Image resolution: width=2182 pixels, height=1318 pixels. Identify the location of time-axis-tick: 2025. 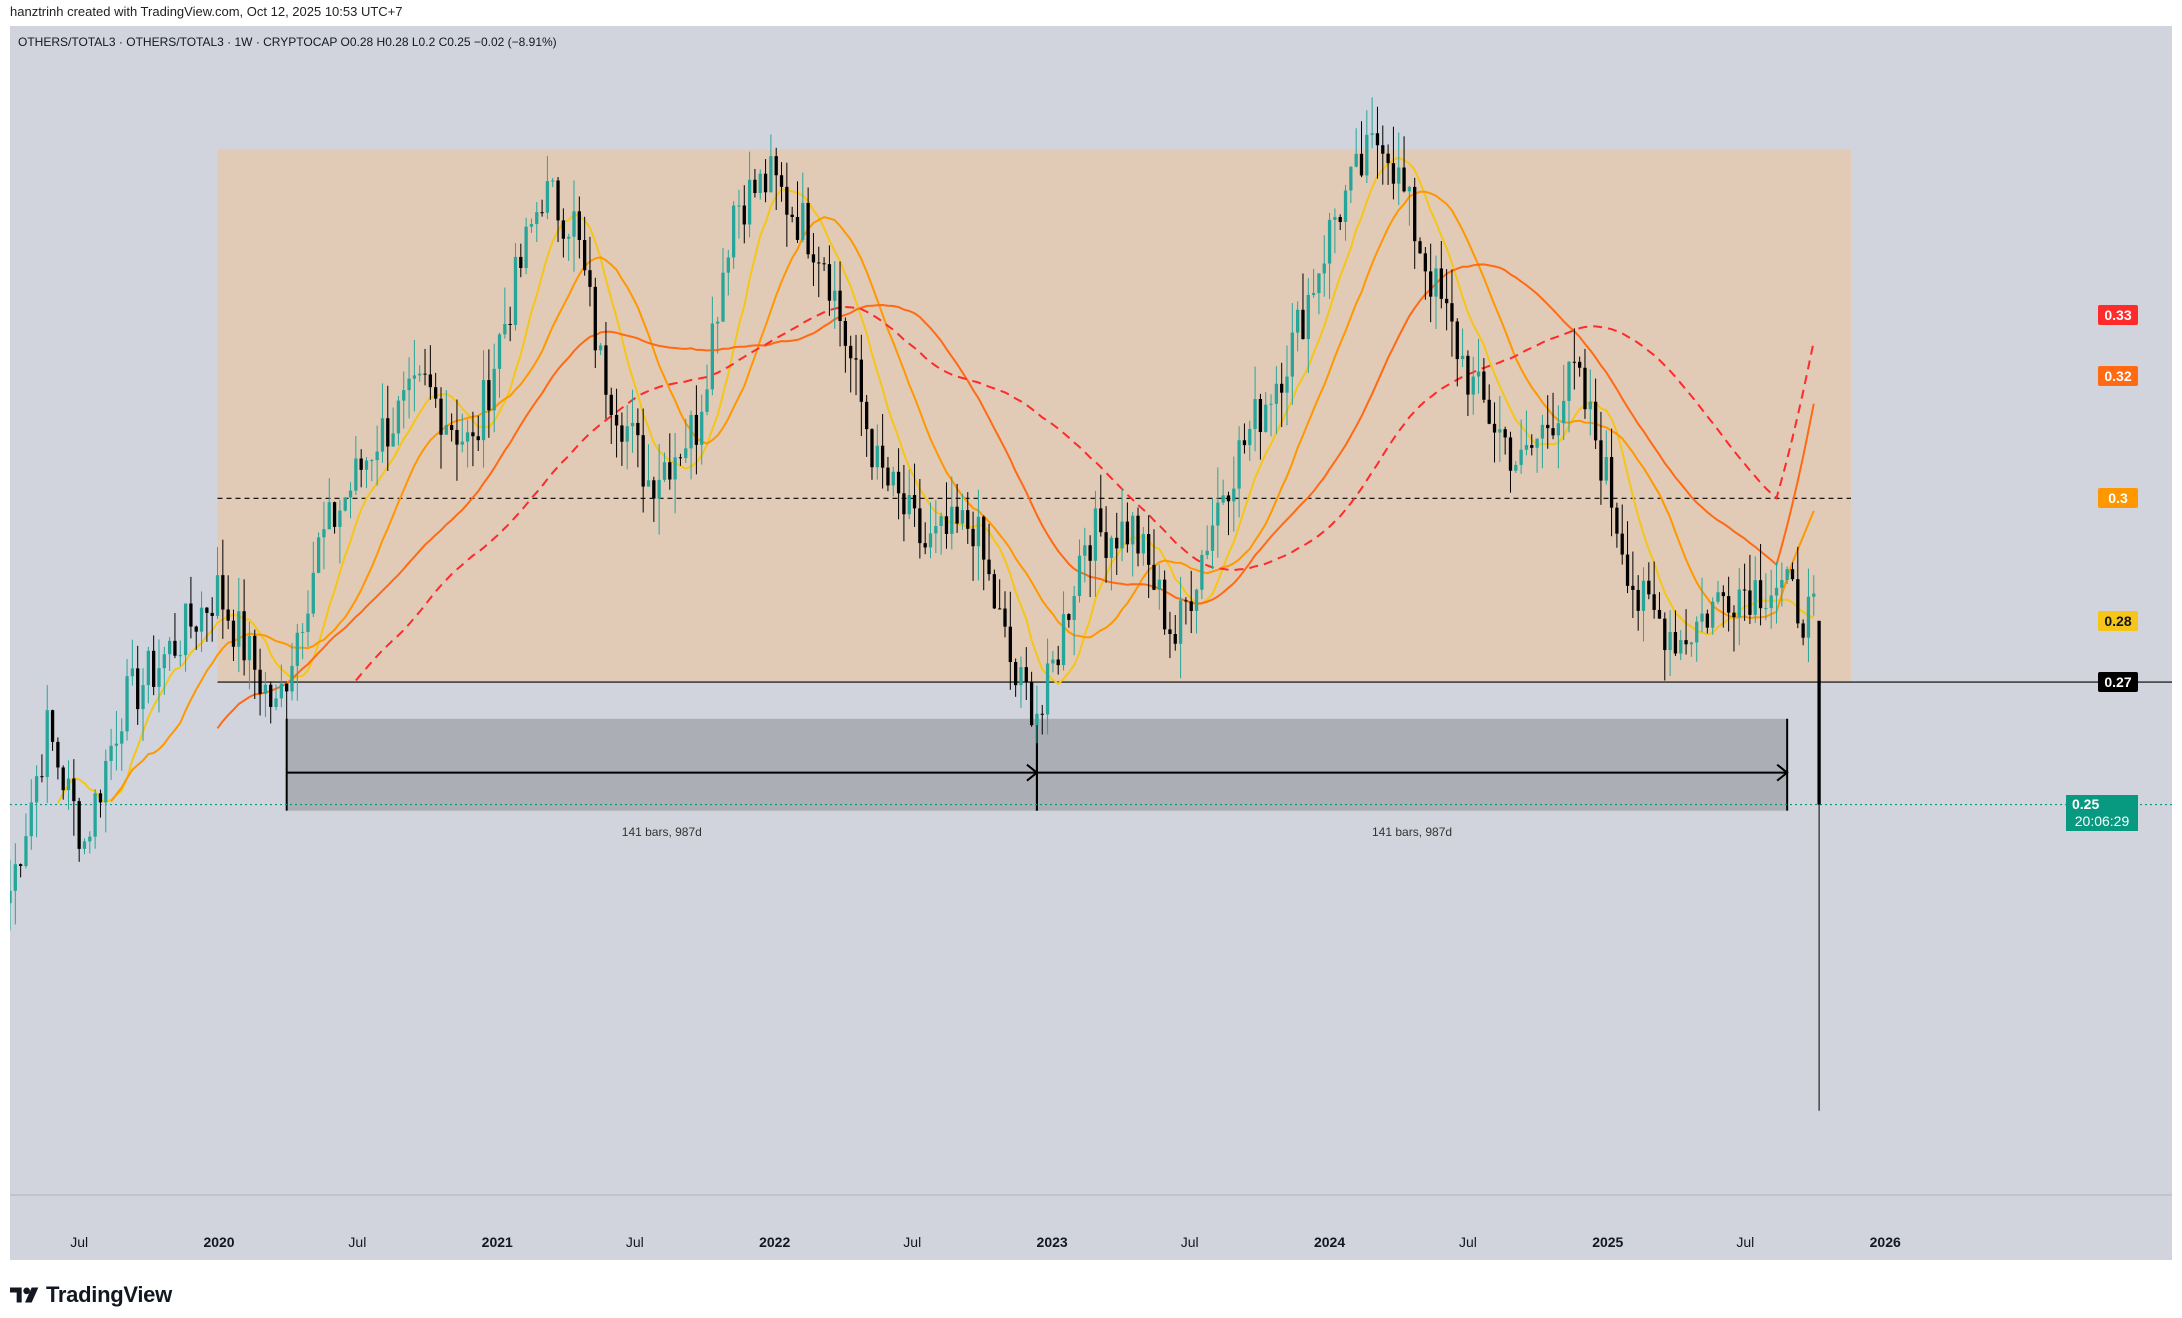
(1608, 1242).